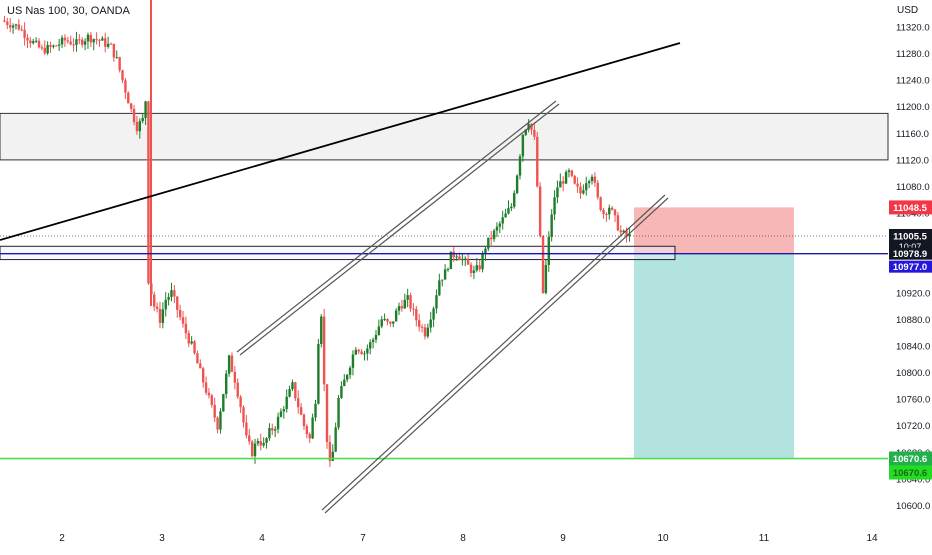 This screenshot has width=932, height=555. Describe the element at coordinates (68, 11) in the screenshot. I see `symbol-title: US Nas 100, 30, OANDA` at that location.